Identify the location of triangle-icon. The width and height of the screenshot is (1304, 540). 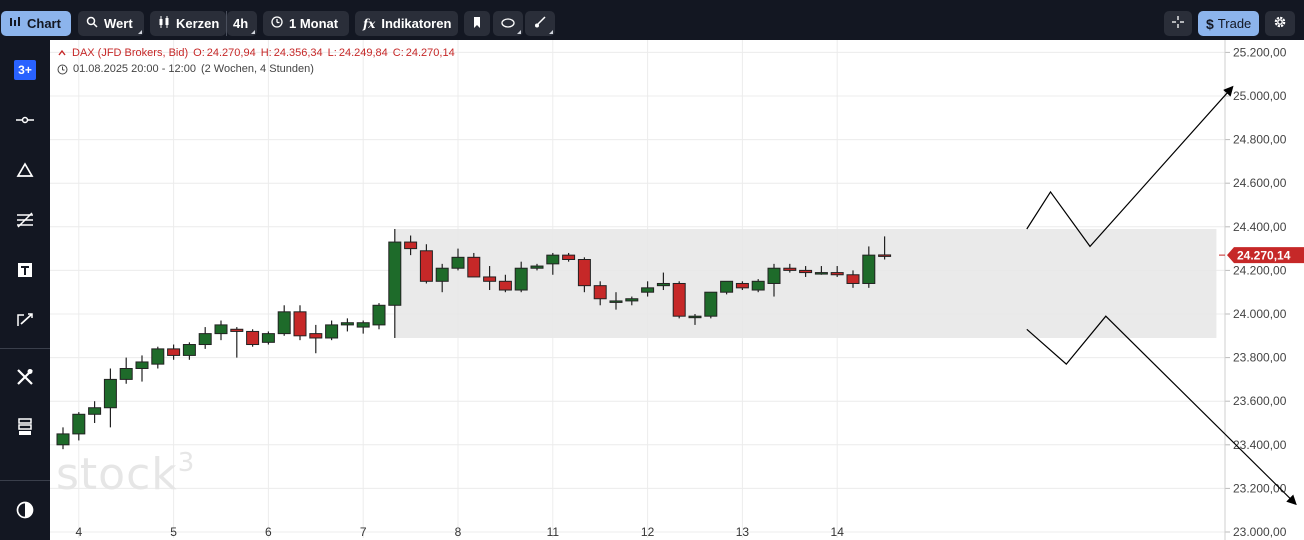
(25, 169).